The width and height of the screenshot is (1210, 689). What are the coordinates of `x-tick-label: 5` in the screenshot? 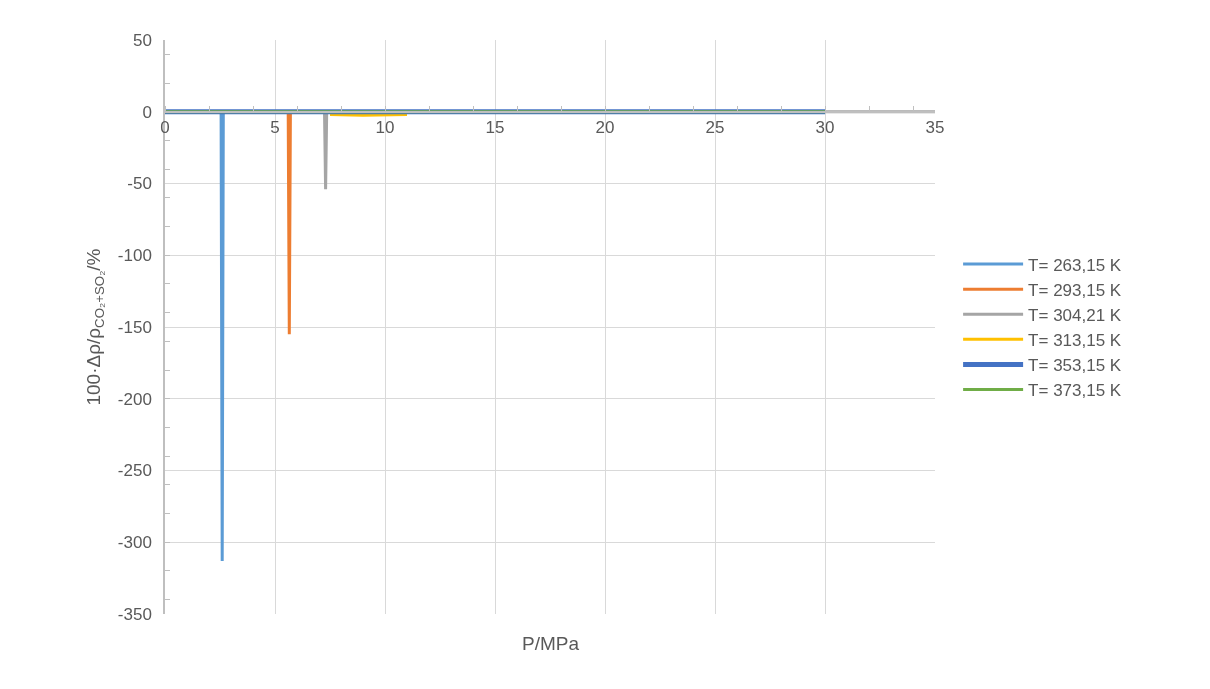 It's located at (275, 127).